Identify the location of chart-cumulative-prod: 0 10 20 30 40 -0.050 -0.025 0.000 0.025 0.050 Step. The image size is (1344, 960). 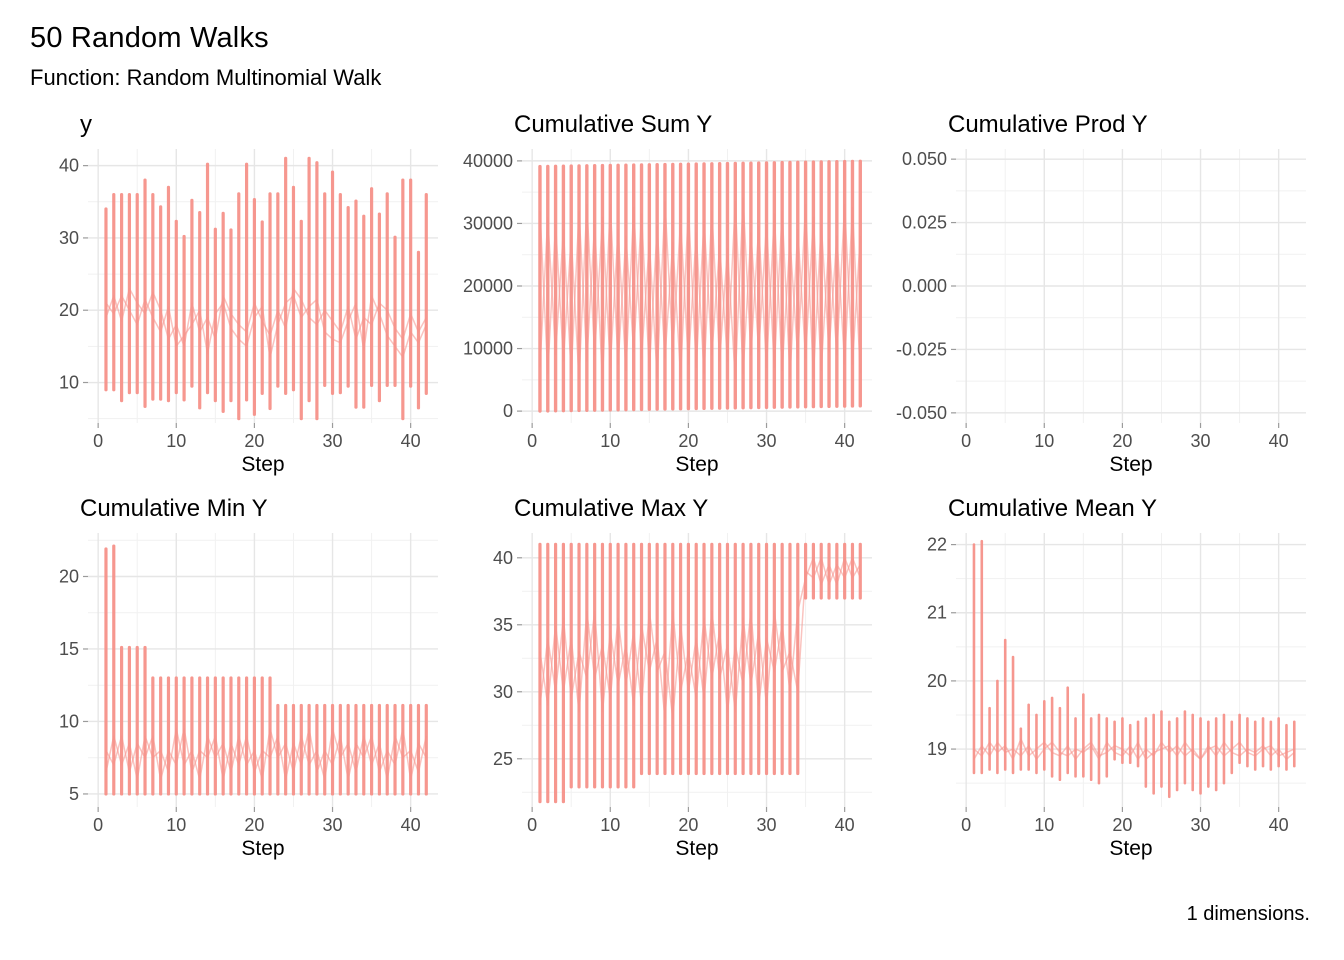
(1101, 312).